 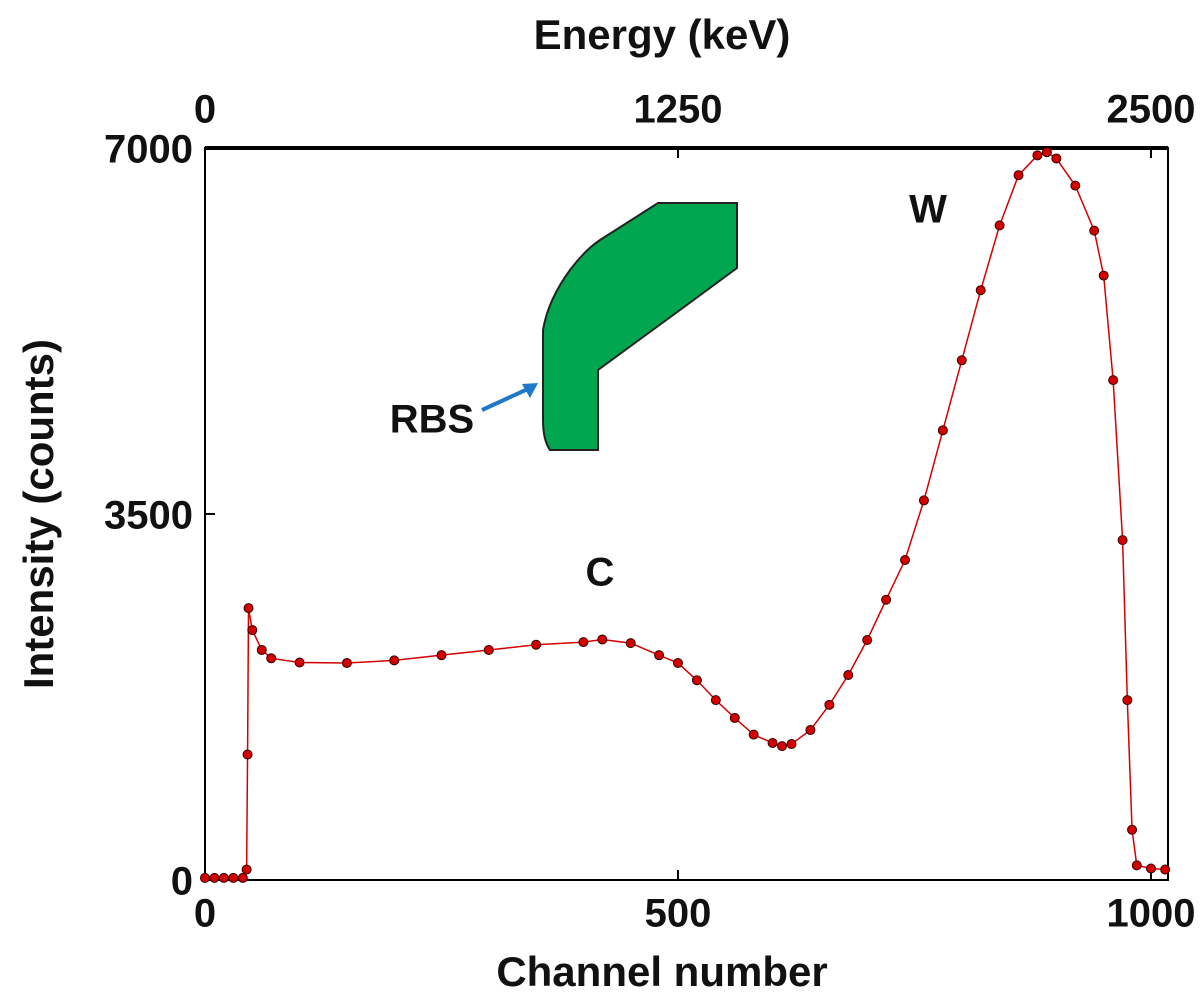 What do you see at coordinates (928, 210) in the screenshot?
I see `annotation: W` at bounding box center [928, 210].